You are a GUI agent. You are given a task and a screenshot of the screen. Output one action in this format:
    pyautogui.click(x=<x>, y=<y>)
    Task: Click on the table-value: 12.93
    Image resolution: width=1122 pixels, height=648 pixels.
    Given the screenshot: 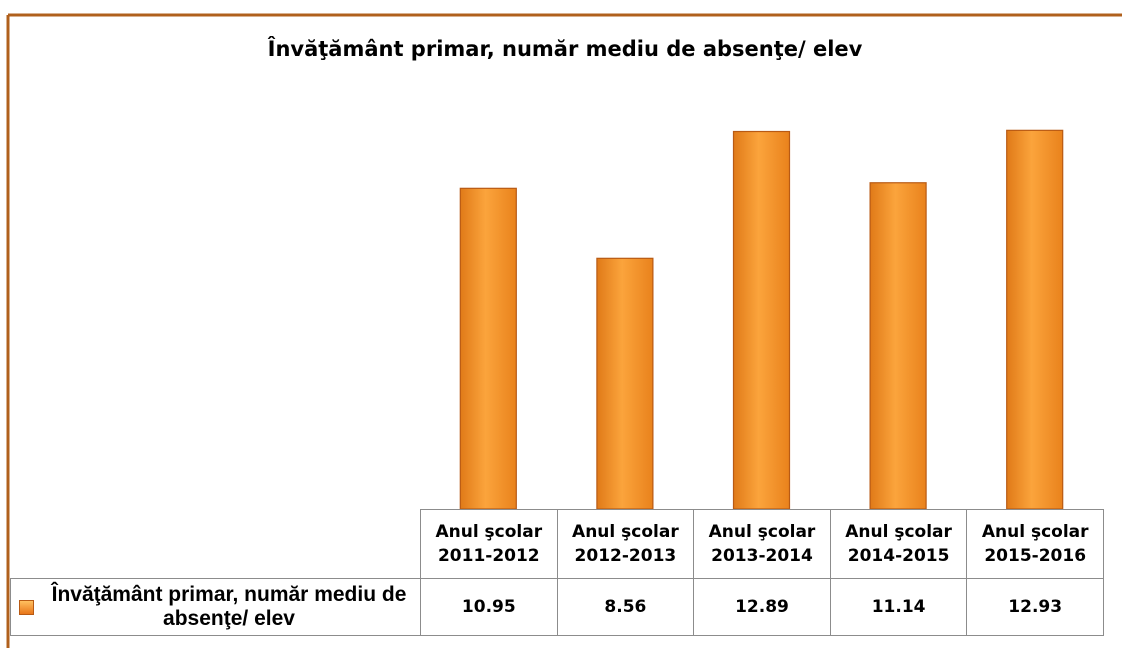 What is the action you would take?
    pyautogui.click(x=1035, y=607)
    